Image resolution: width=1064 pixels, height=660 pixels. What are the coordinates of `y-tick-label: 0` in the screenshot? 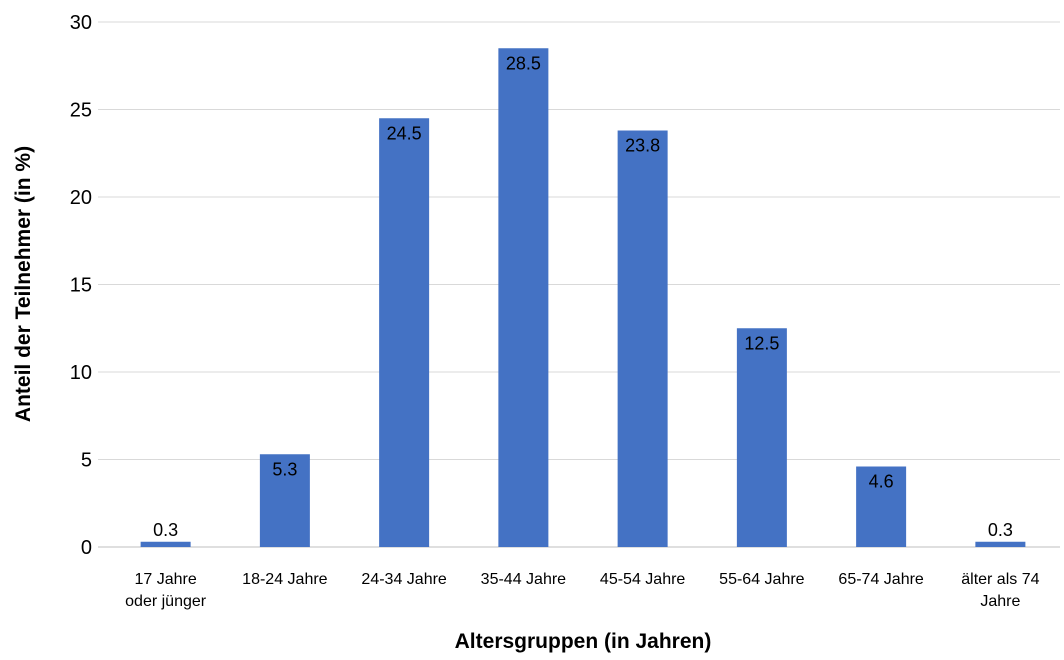 It's located at (86, 548).